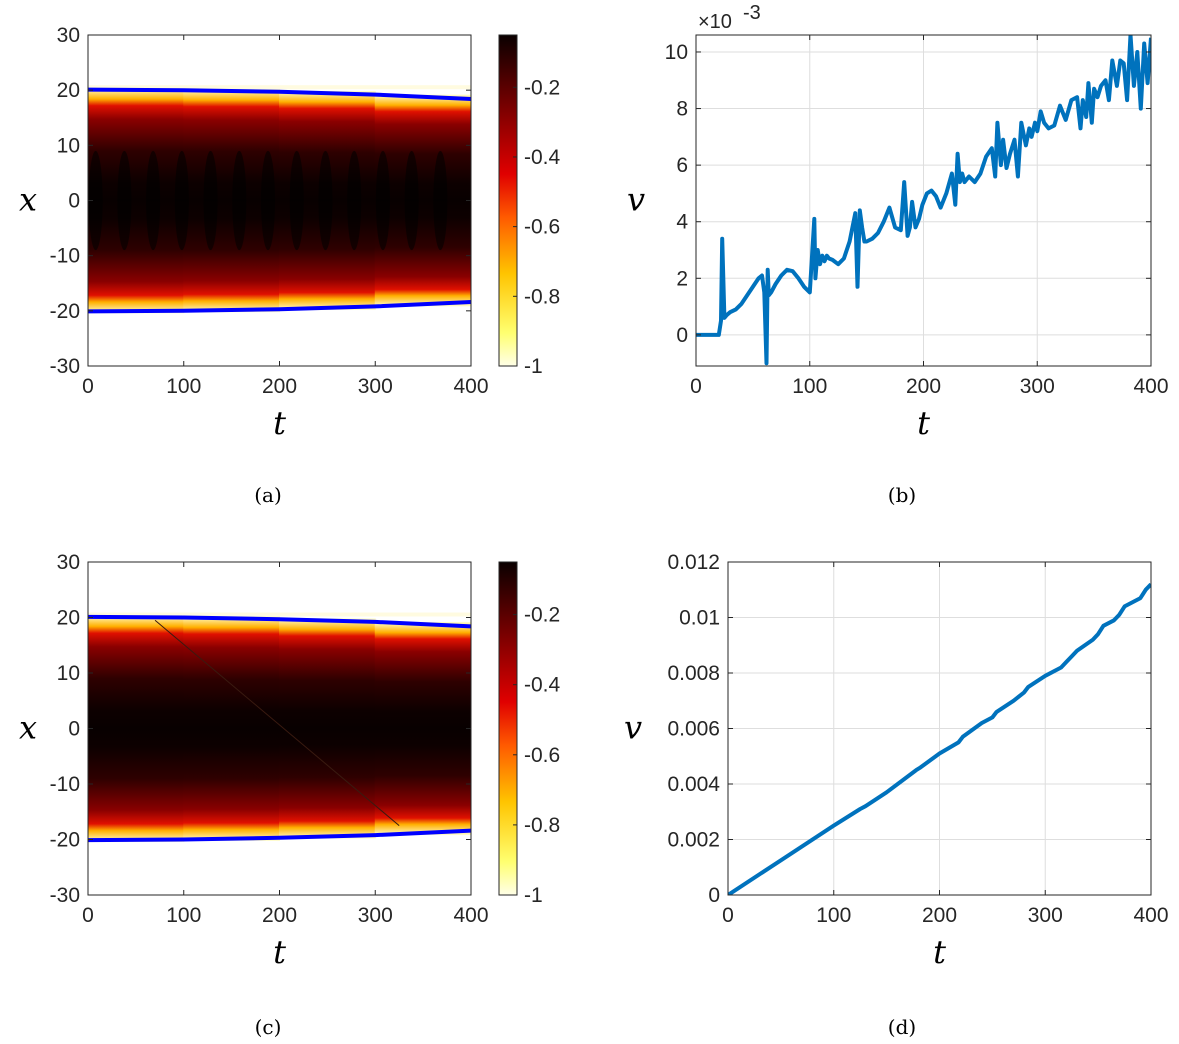 The image size is (1179, 1044). I want to click on heatmap-diagonal-trace, so click(277, 723).